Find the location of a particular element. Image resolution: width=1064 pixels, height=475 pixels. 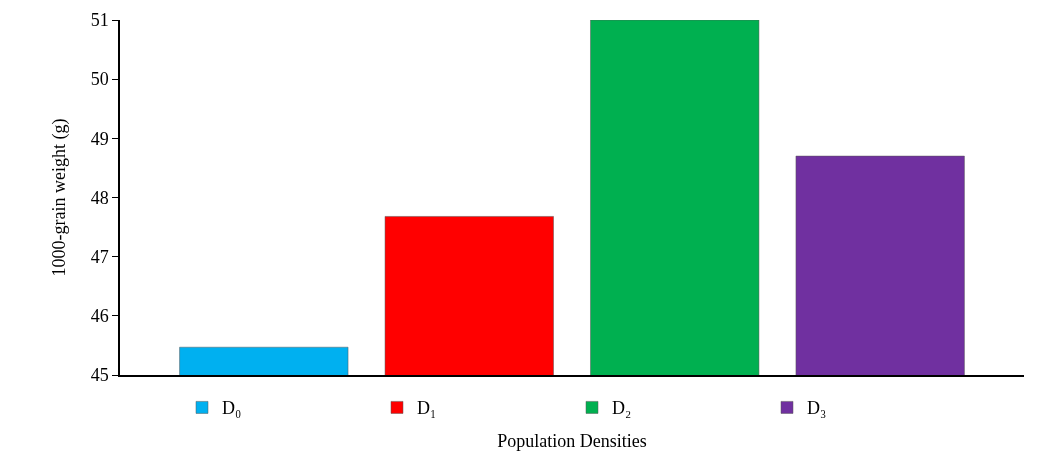

legend-label: D₁ is located at coordinates (427, 408).